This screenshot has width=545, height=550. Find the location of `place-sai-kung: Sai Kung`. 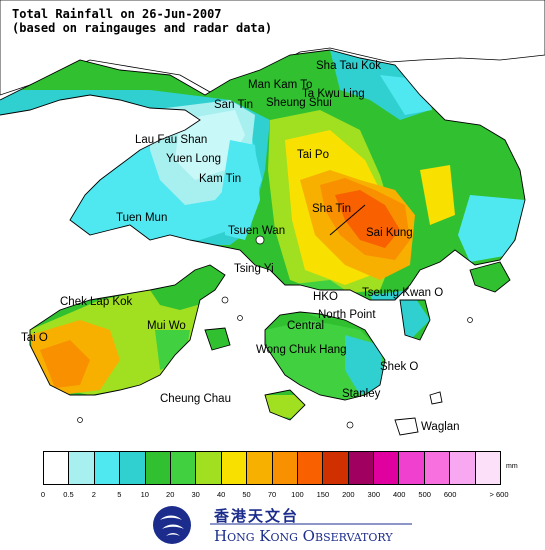

place-sai-kung: Sai Kung is located at coordinates (389, 233).